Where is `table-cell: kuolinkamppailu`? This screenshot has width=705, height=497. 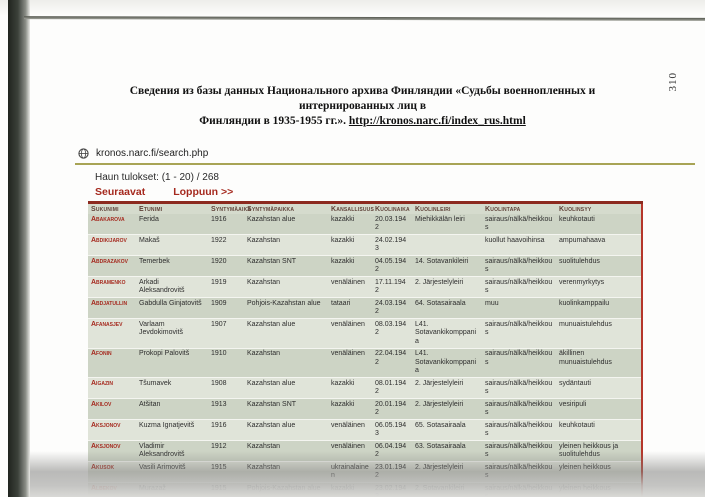 table-cell: kuolinkamppailu is located at coordinates (584, 303).